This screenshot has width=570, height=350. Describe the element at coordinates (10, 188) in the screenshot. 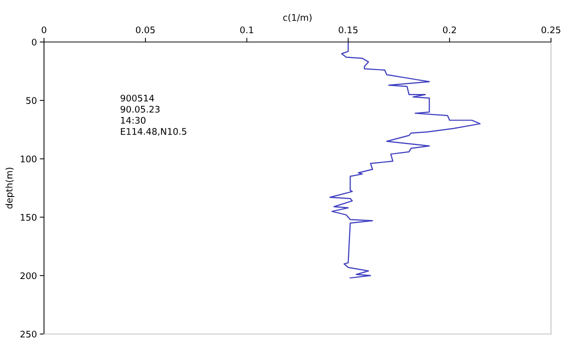

I see `y-axis-title: depth(m)` at that location.